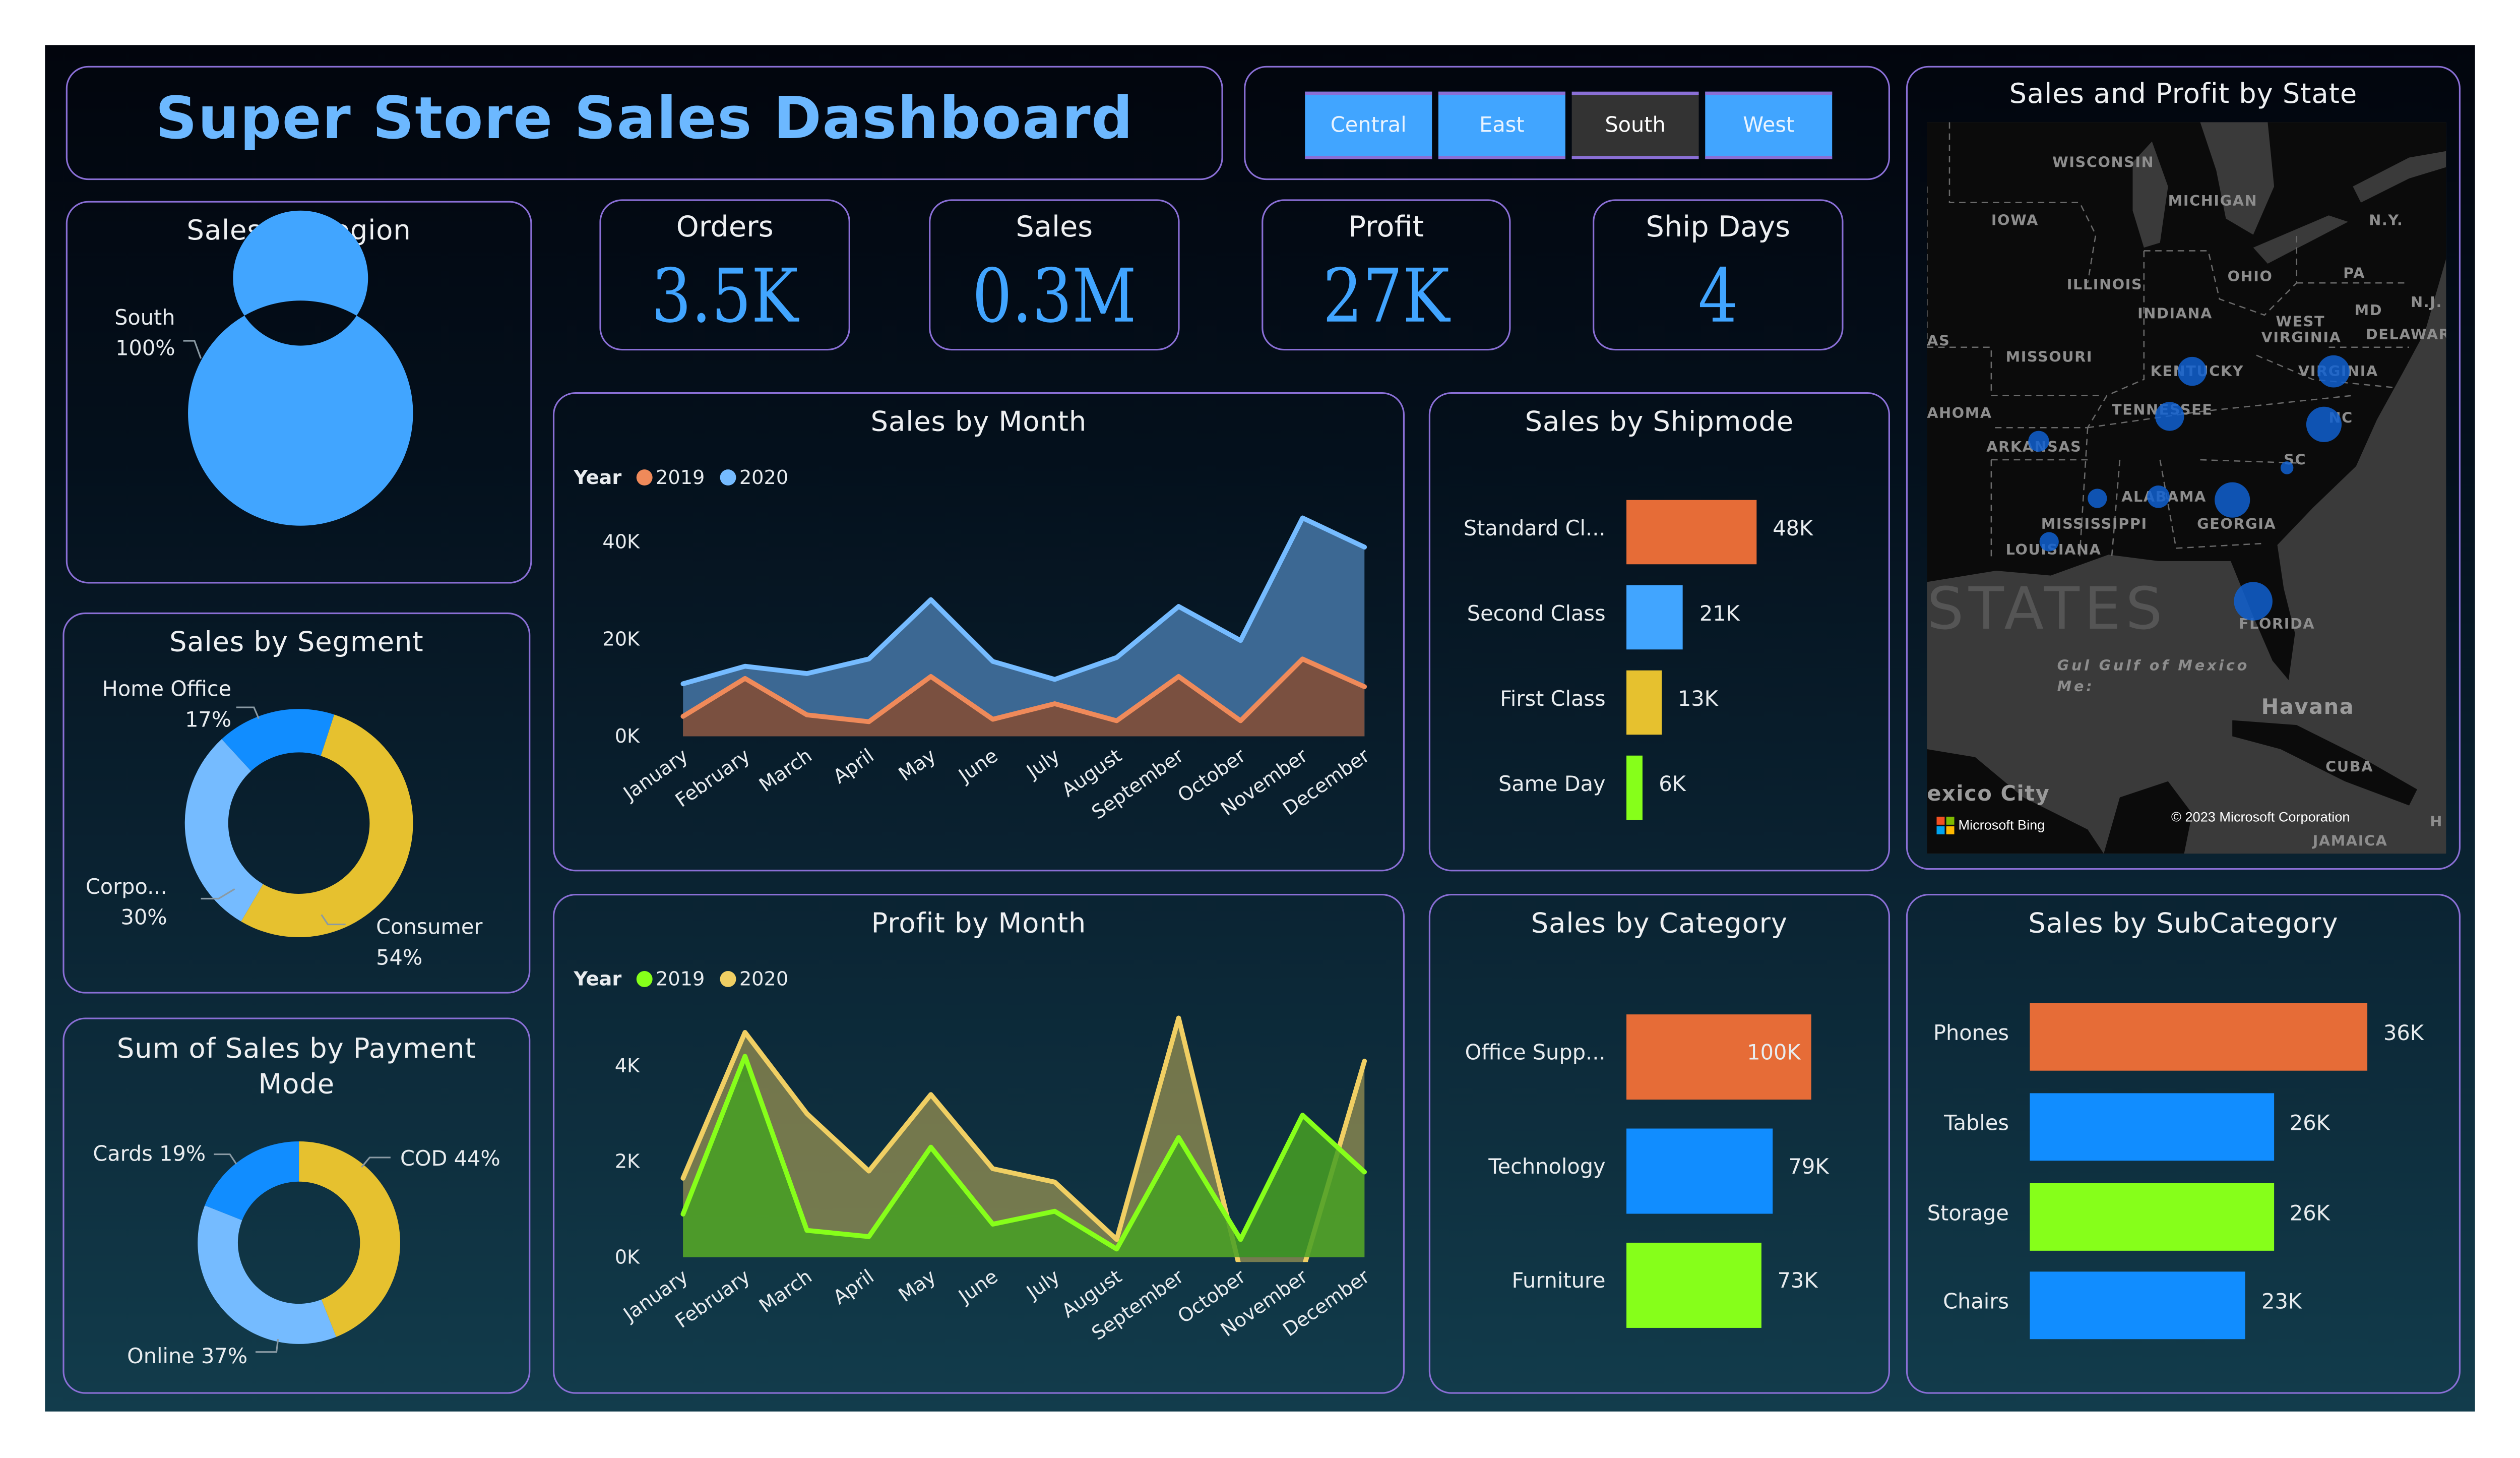  What do you see at coordinates (1769, 125) in the screenshot?
I see `slicer-west: West` at bounding box center [1769, 125].